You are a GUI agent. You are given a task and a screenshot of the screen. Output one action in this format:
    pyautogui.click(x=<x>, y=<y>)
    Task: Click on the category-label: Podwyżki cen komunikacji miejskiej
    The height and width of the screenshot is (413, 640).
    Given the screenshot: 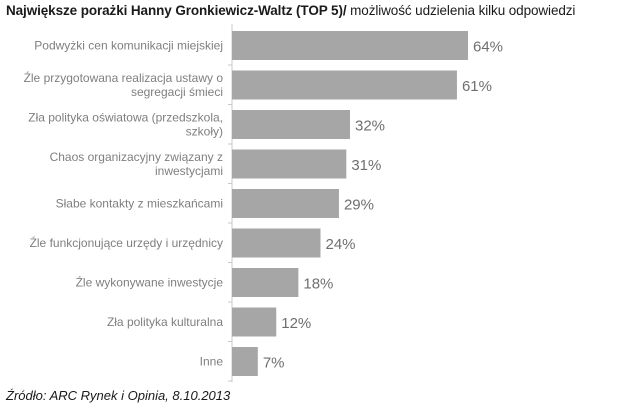 What is the action you would take?
    pyautogui.click(x=128, y=46)
    